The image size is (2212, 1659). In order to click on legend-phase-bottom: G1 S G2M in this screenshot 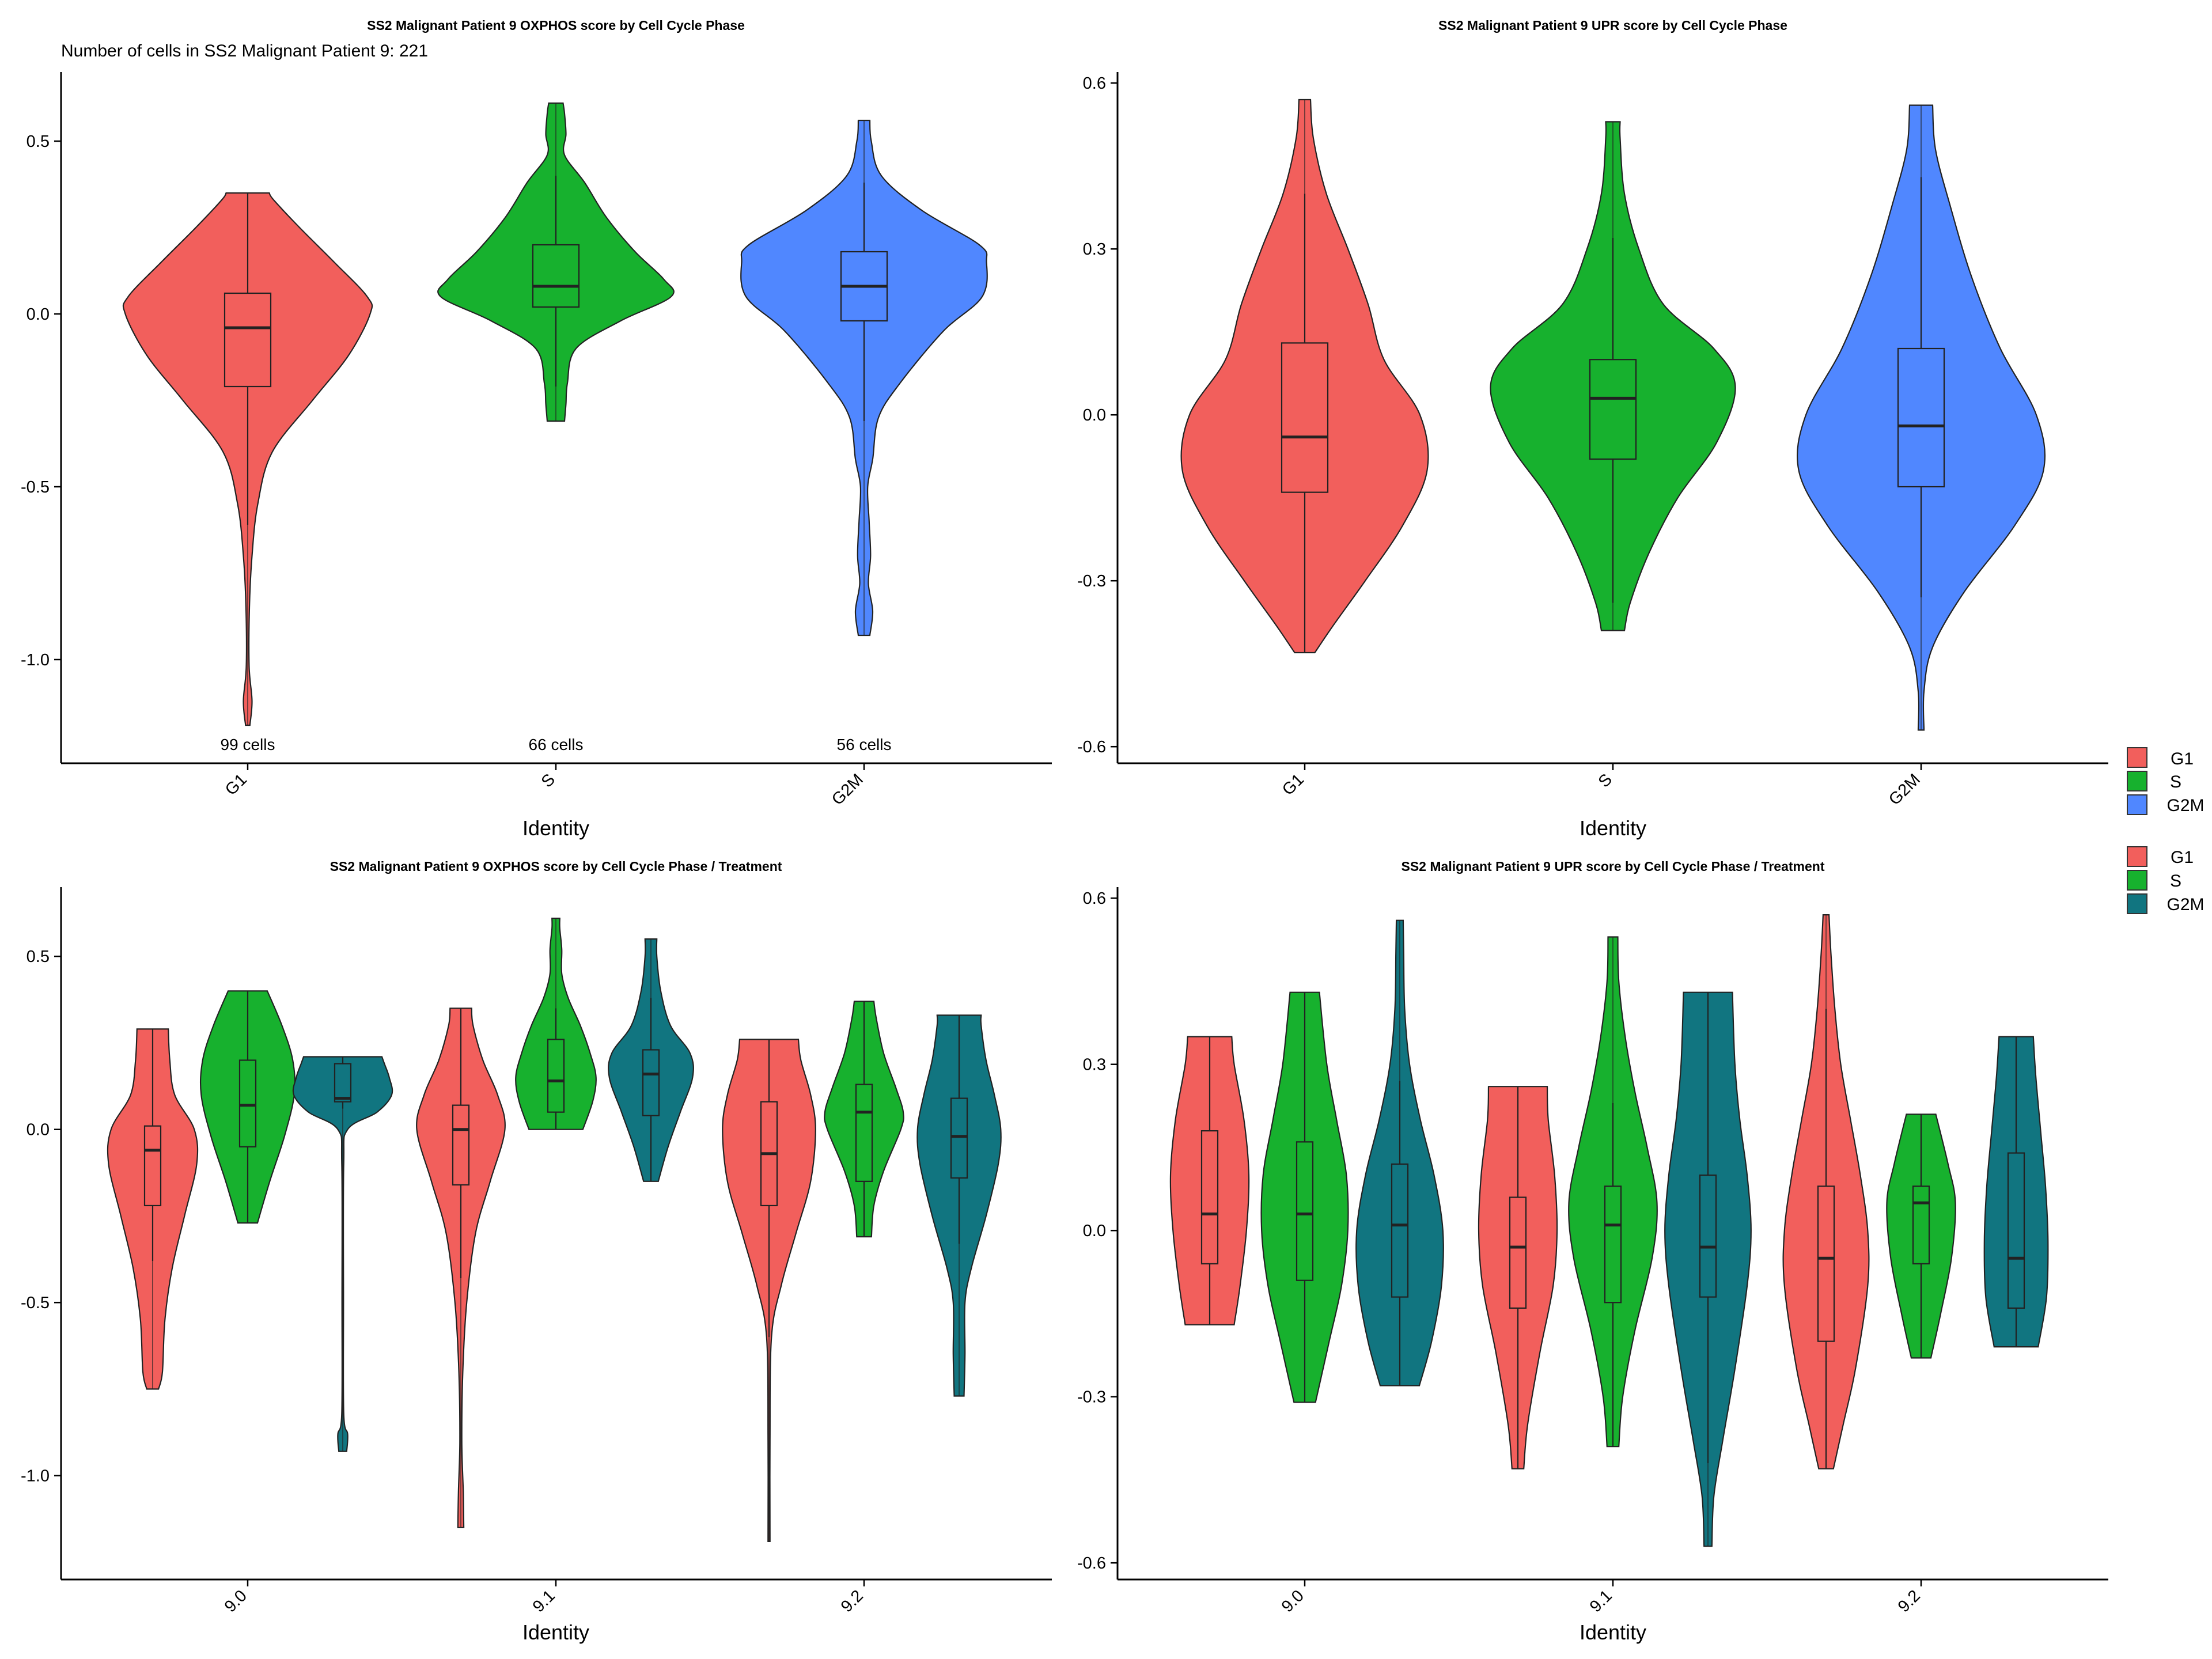, I will do `click(2166, 880)`.